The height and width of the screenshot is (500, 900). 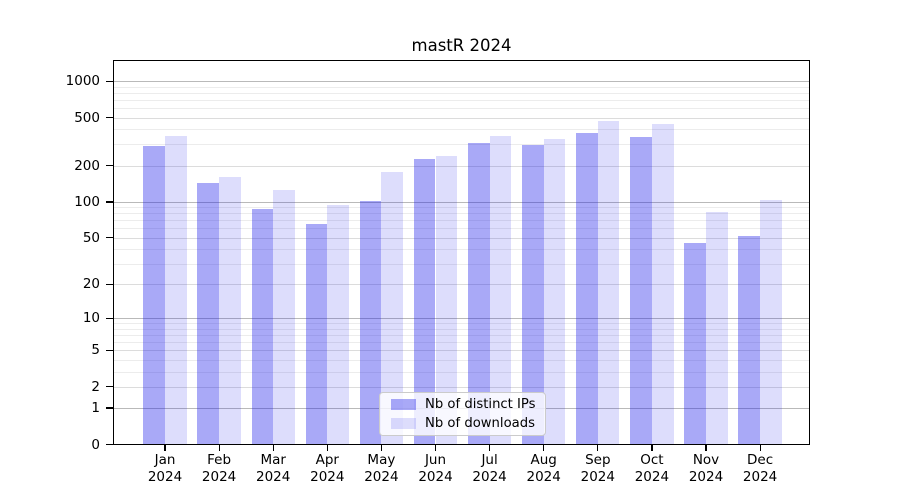 I want to click on y-tick-label: 50, so click(x=91, y=237).